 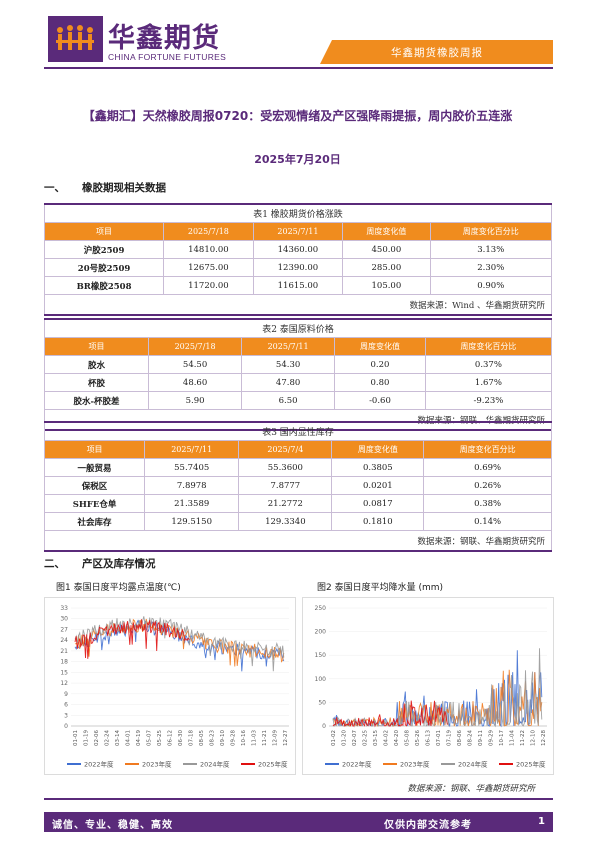 What do you see at coordinates (376, 738) in the screenshot?
I see `x-tick-label: 03-15` at bounding box center [376, 738].